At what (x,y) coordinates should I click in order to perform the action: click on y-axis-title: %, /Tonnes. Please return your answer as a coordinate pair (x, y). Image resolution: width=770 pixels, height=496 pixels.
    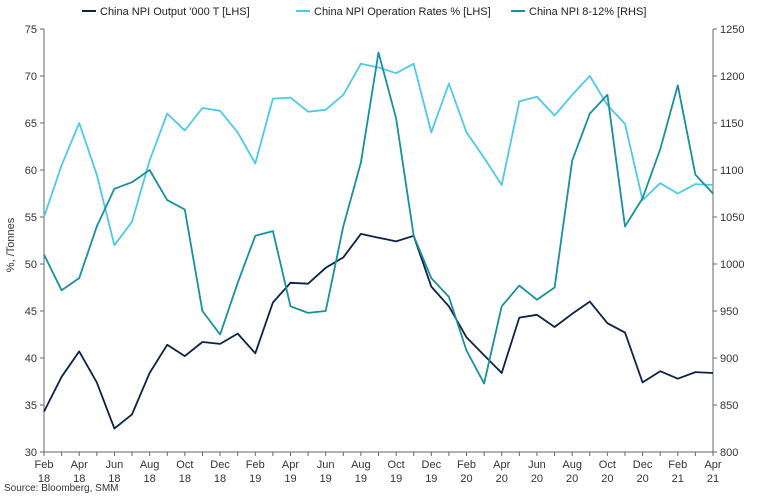
    Looking at the image, I should click on (11, 244).